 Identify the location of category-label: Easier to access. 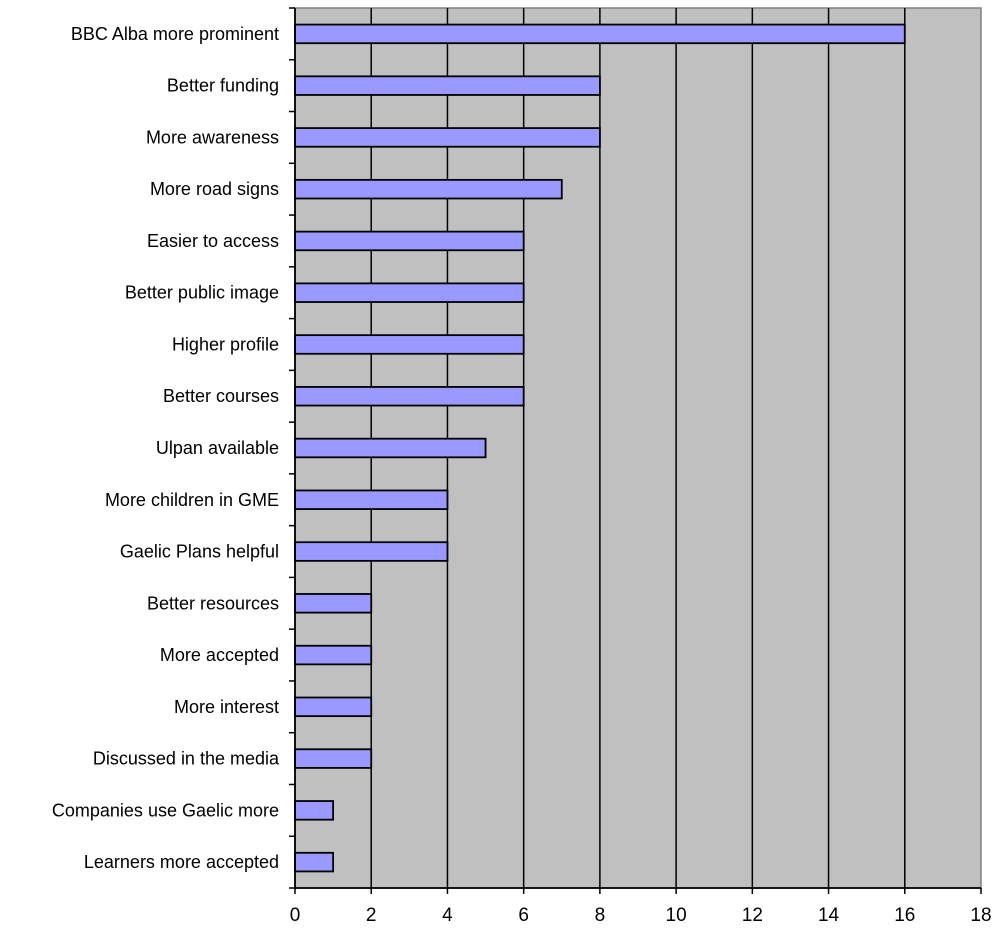
(213, 241).